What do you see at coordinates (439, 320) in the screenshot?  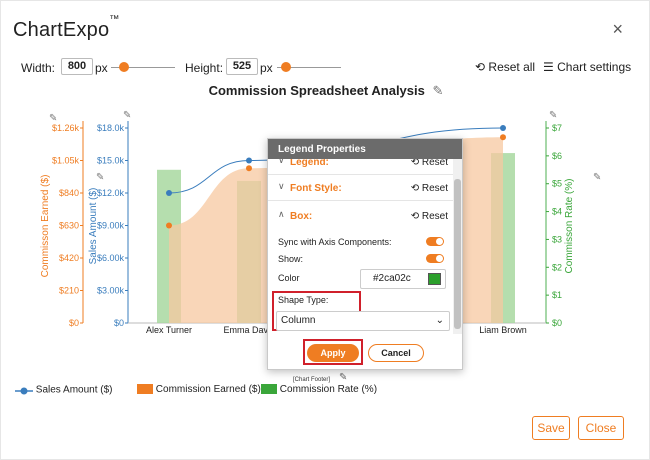 I see `chevron-down-icon: ⌄` at bounding box center [439, 320].